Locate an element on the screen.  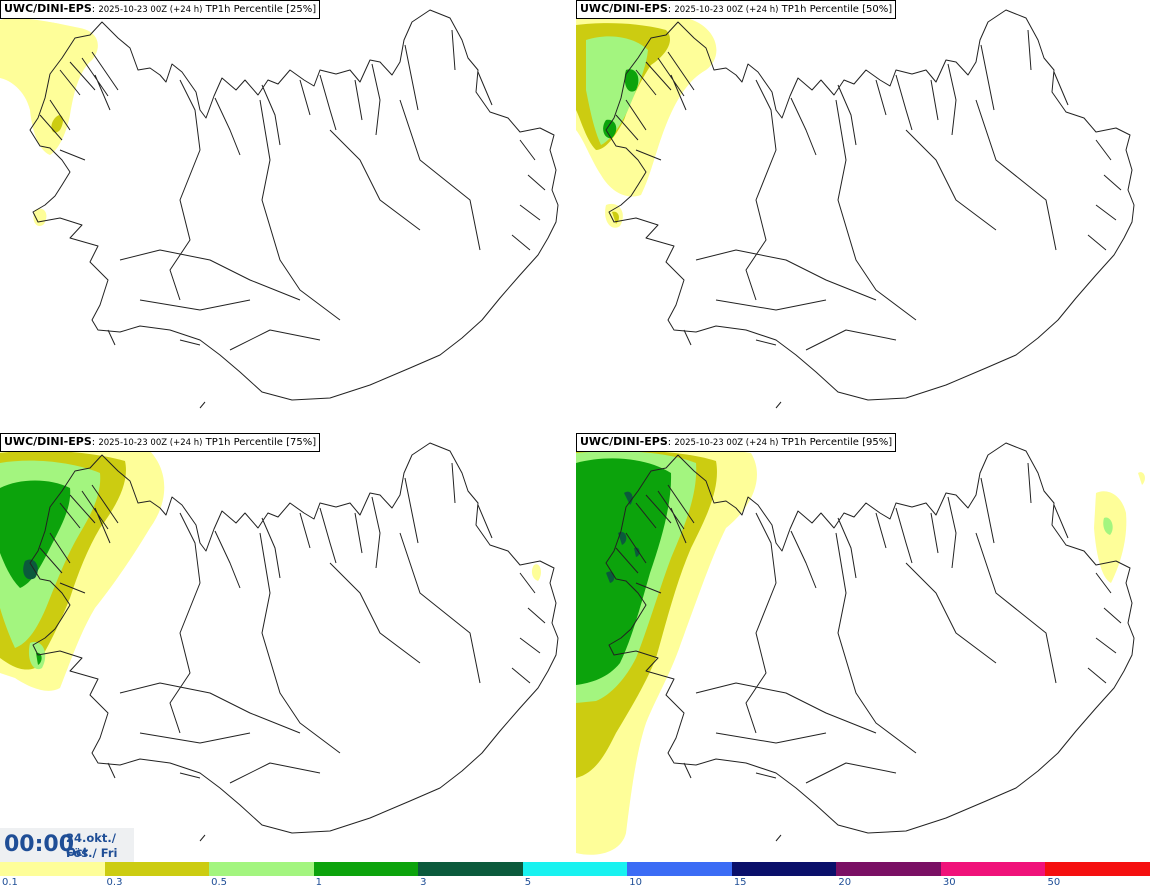
legend-tick-label: 0.3 is located at coordinates (114, 882).